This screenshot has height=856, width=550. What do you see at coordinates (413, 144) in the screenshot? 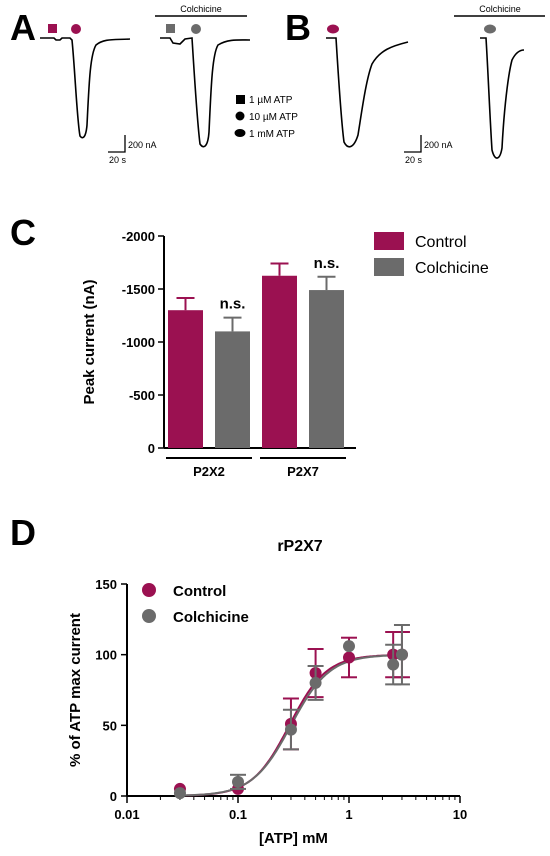
I see `scale-bar-b-lines` at bounding box center [413, 144].